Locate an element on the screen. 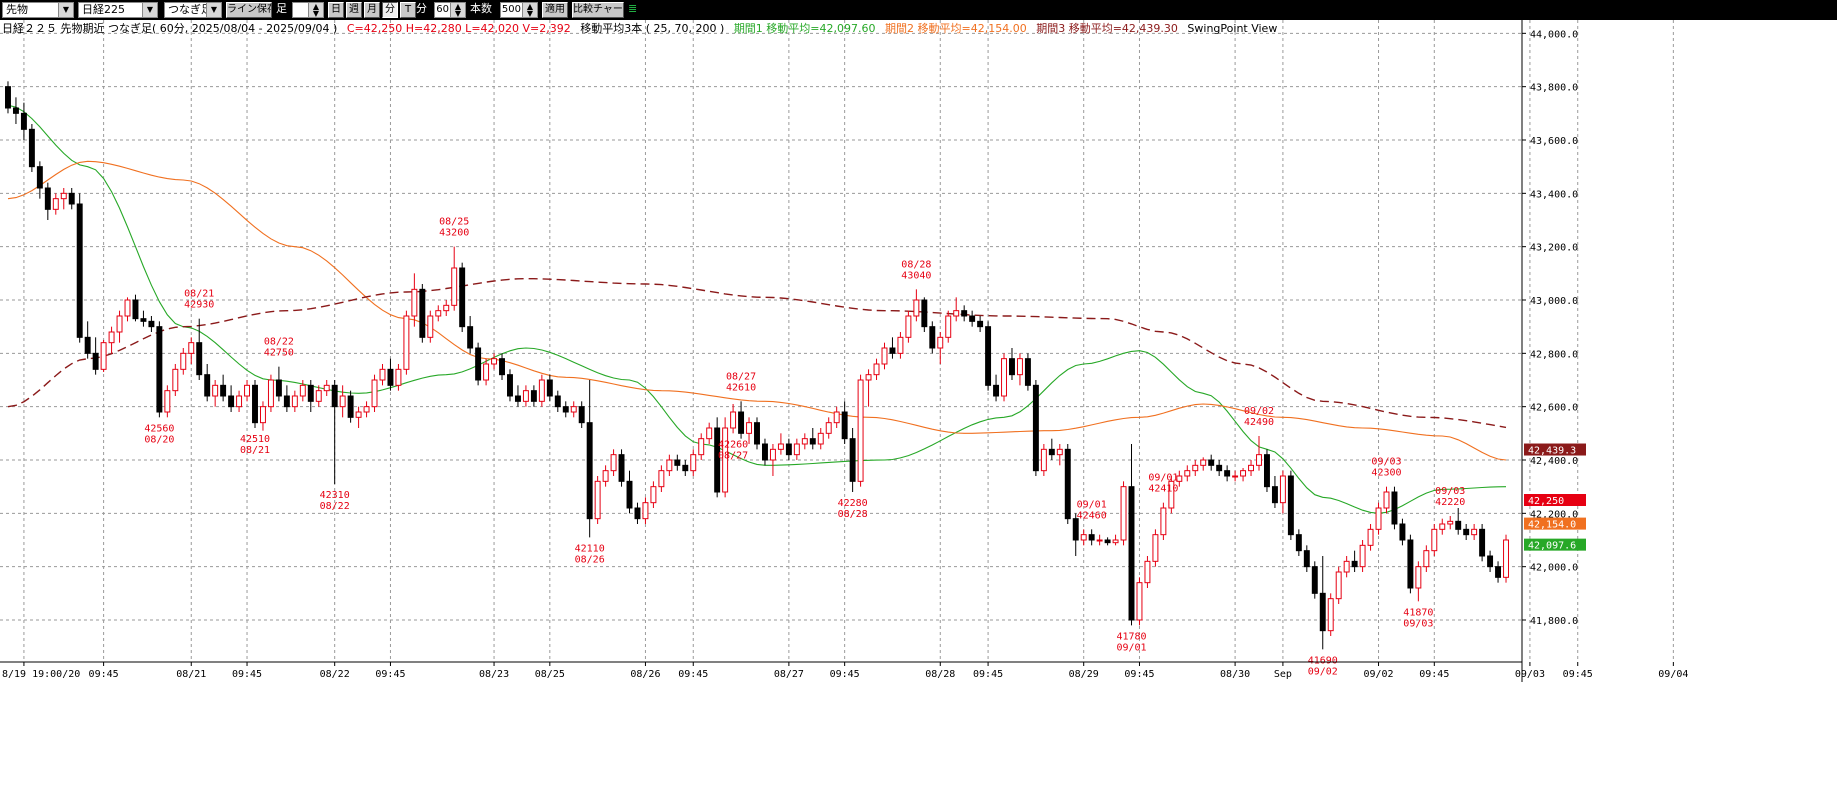 The width and height of the screenshot is (1837, 807). x-tick-label: 08/30 is located at coordinates (1235, 674).